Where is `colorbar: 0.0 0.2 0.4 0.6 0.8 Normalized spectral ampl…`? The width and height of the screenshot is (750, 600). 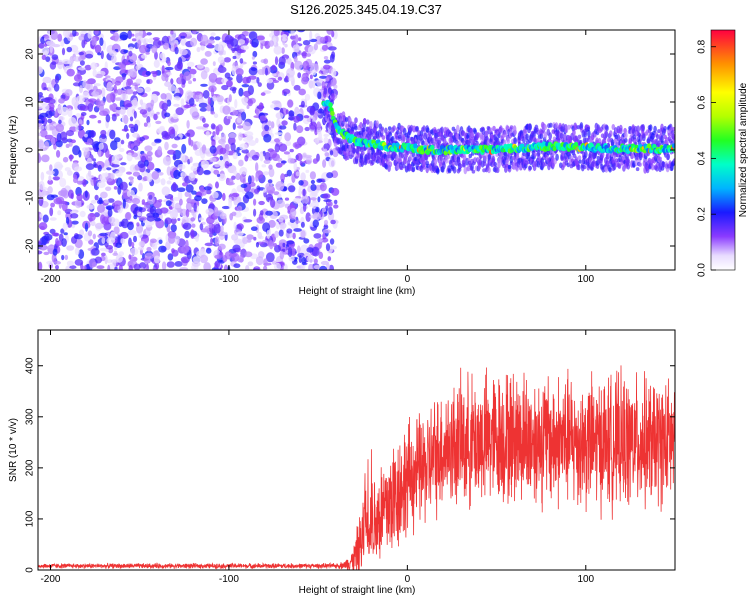 colorbar: 0.0 0.2 0.4 0.6 0.8 Normalized spectral ampl… is located at coordinates (723, 153).